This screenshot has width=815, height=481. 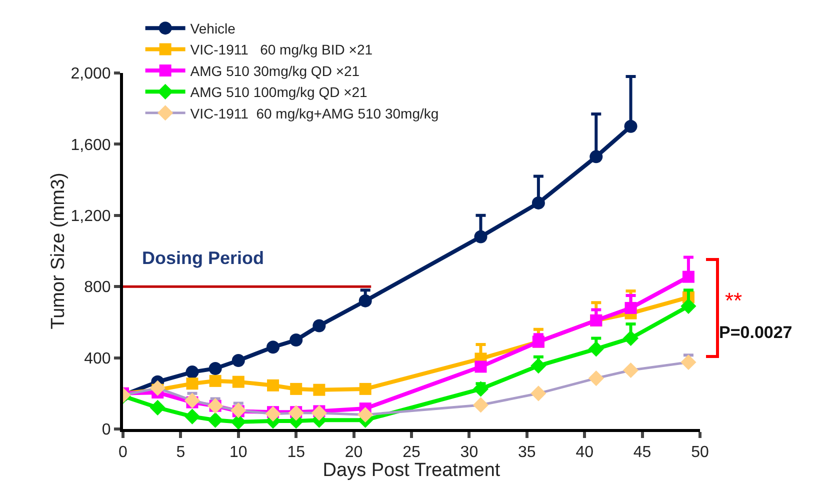 I want to click on x-tick-label: 0, so click(x=123, y=453).